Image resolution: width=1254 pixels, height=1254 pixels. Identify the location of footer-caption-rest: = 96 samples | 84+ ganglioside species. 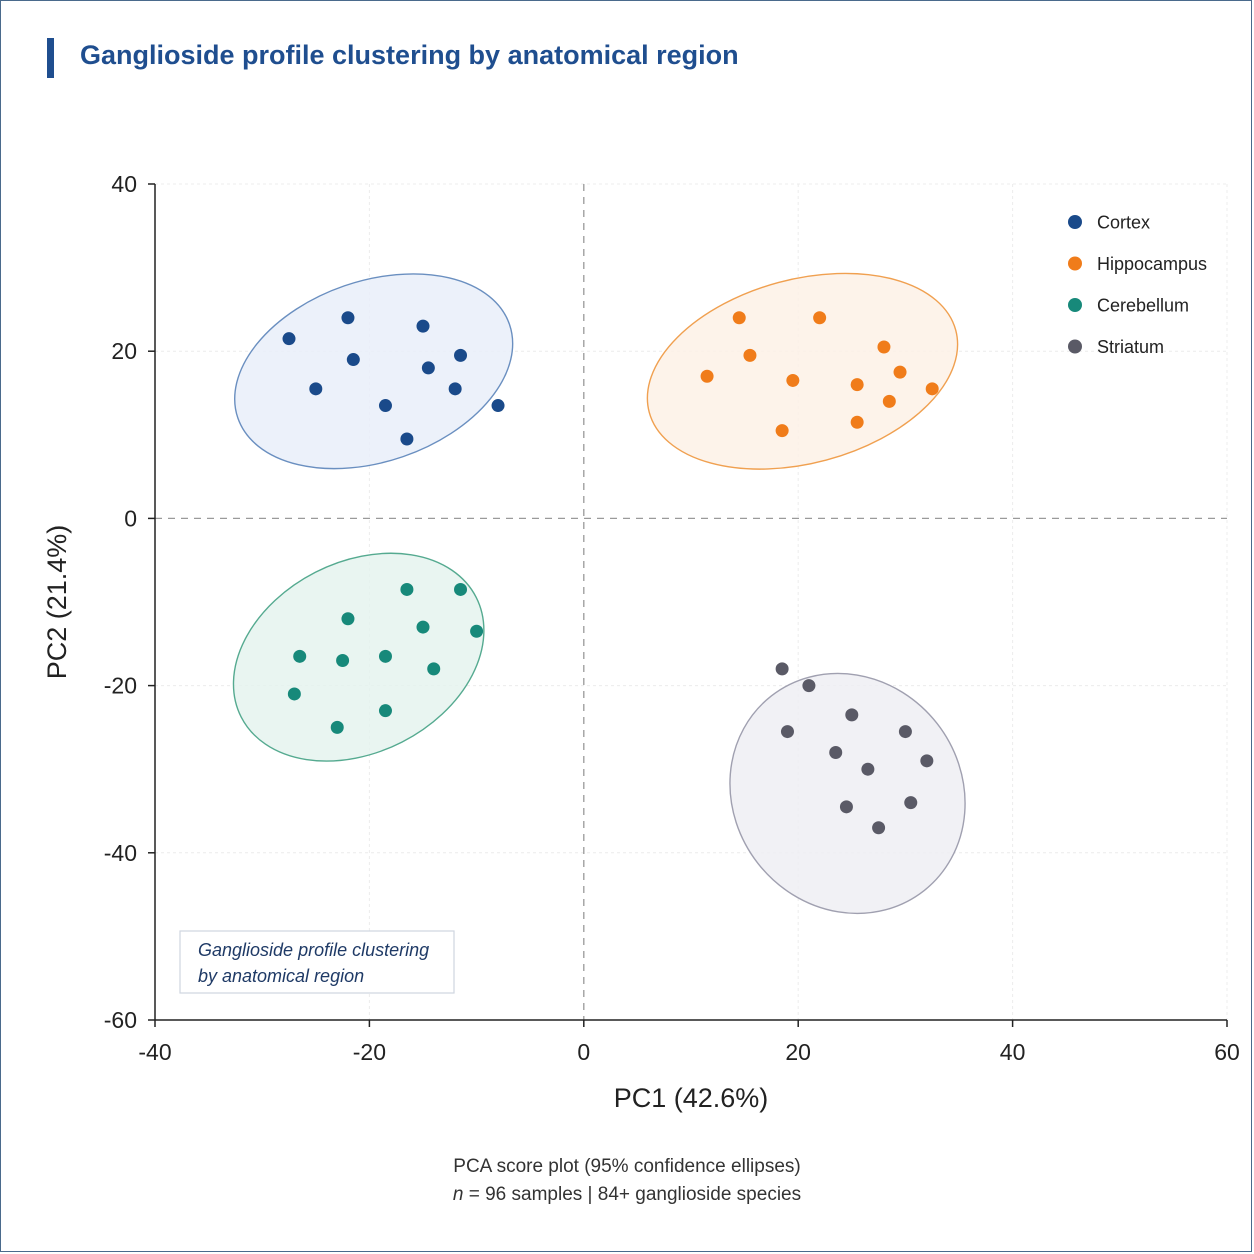
(632, 1194).